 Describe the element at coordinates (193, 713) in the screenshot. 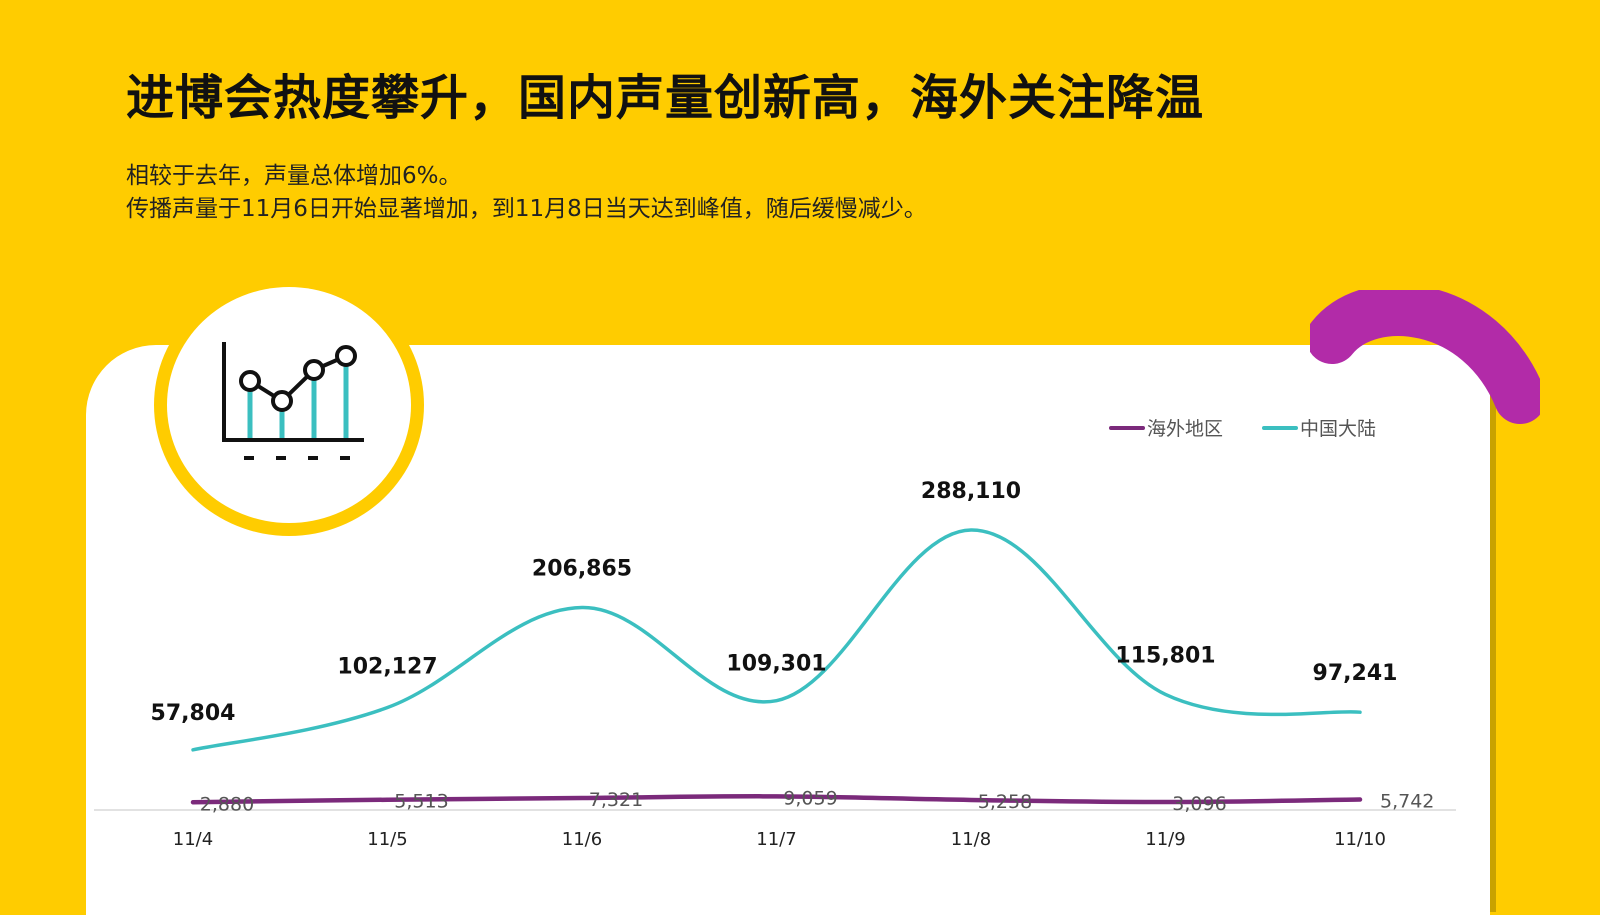

I see `data-label-china: 57,804` at that location.